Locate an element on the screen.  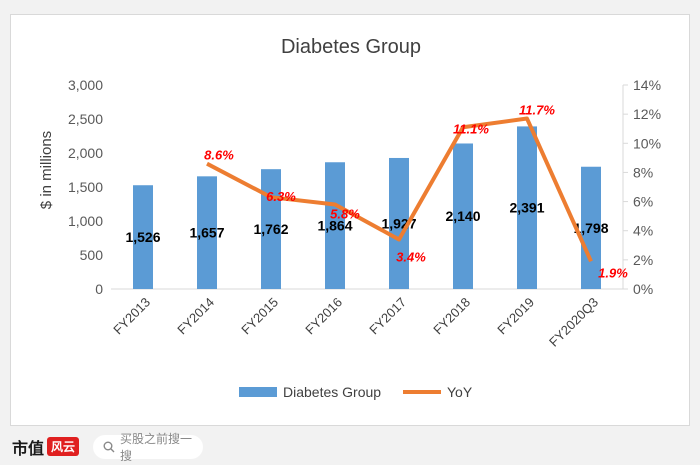
bar-fy2018 is located at coordinates (463, 216).